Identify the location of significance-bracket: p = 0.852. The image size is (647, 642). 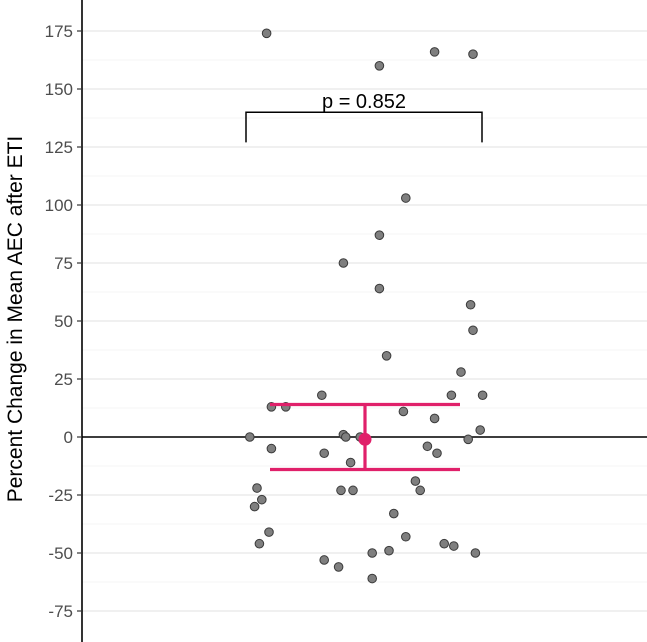
(364, 117).